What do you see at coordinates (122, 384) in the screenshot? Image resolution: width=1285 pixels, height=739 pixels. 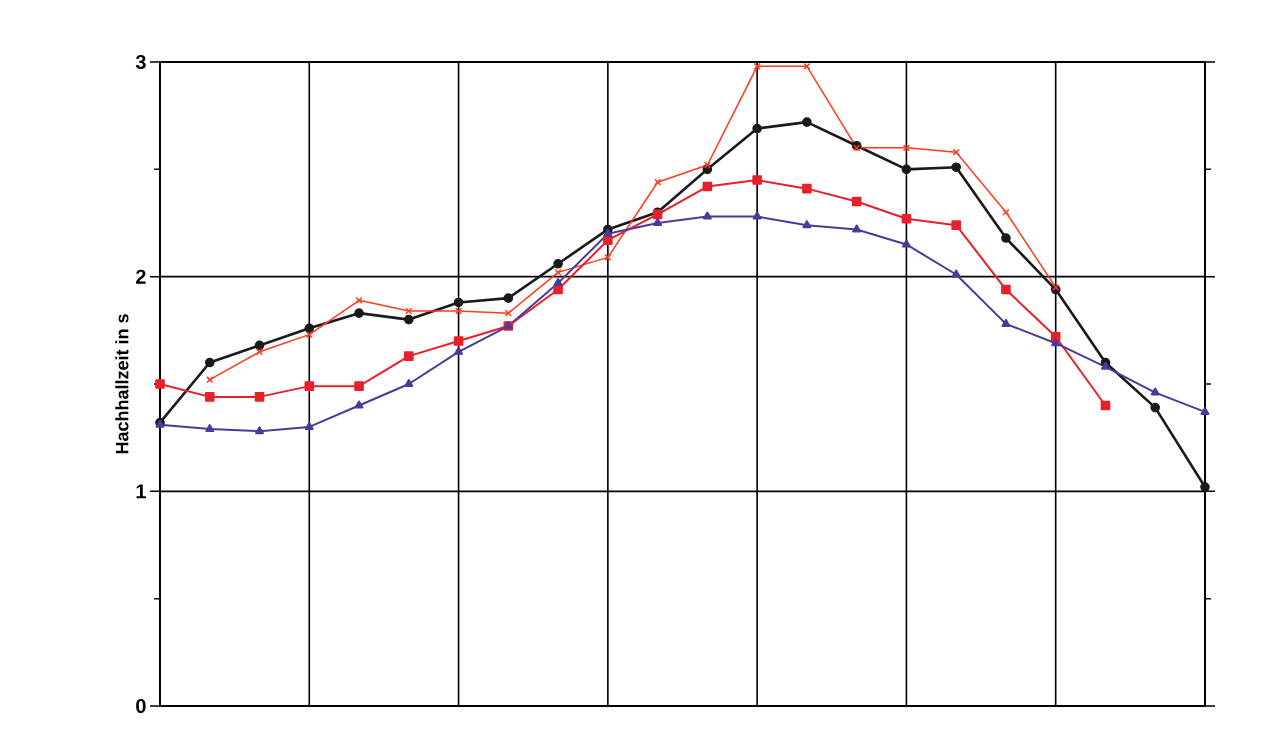 I see `y-axis-title: Hachhallzeit in s` at bounding box center [122, 384].